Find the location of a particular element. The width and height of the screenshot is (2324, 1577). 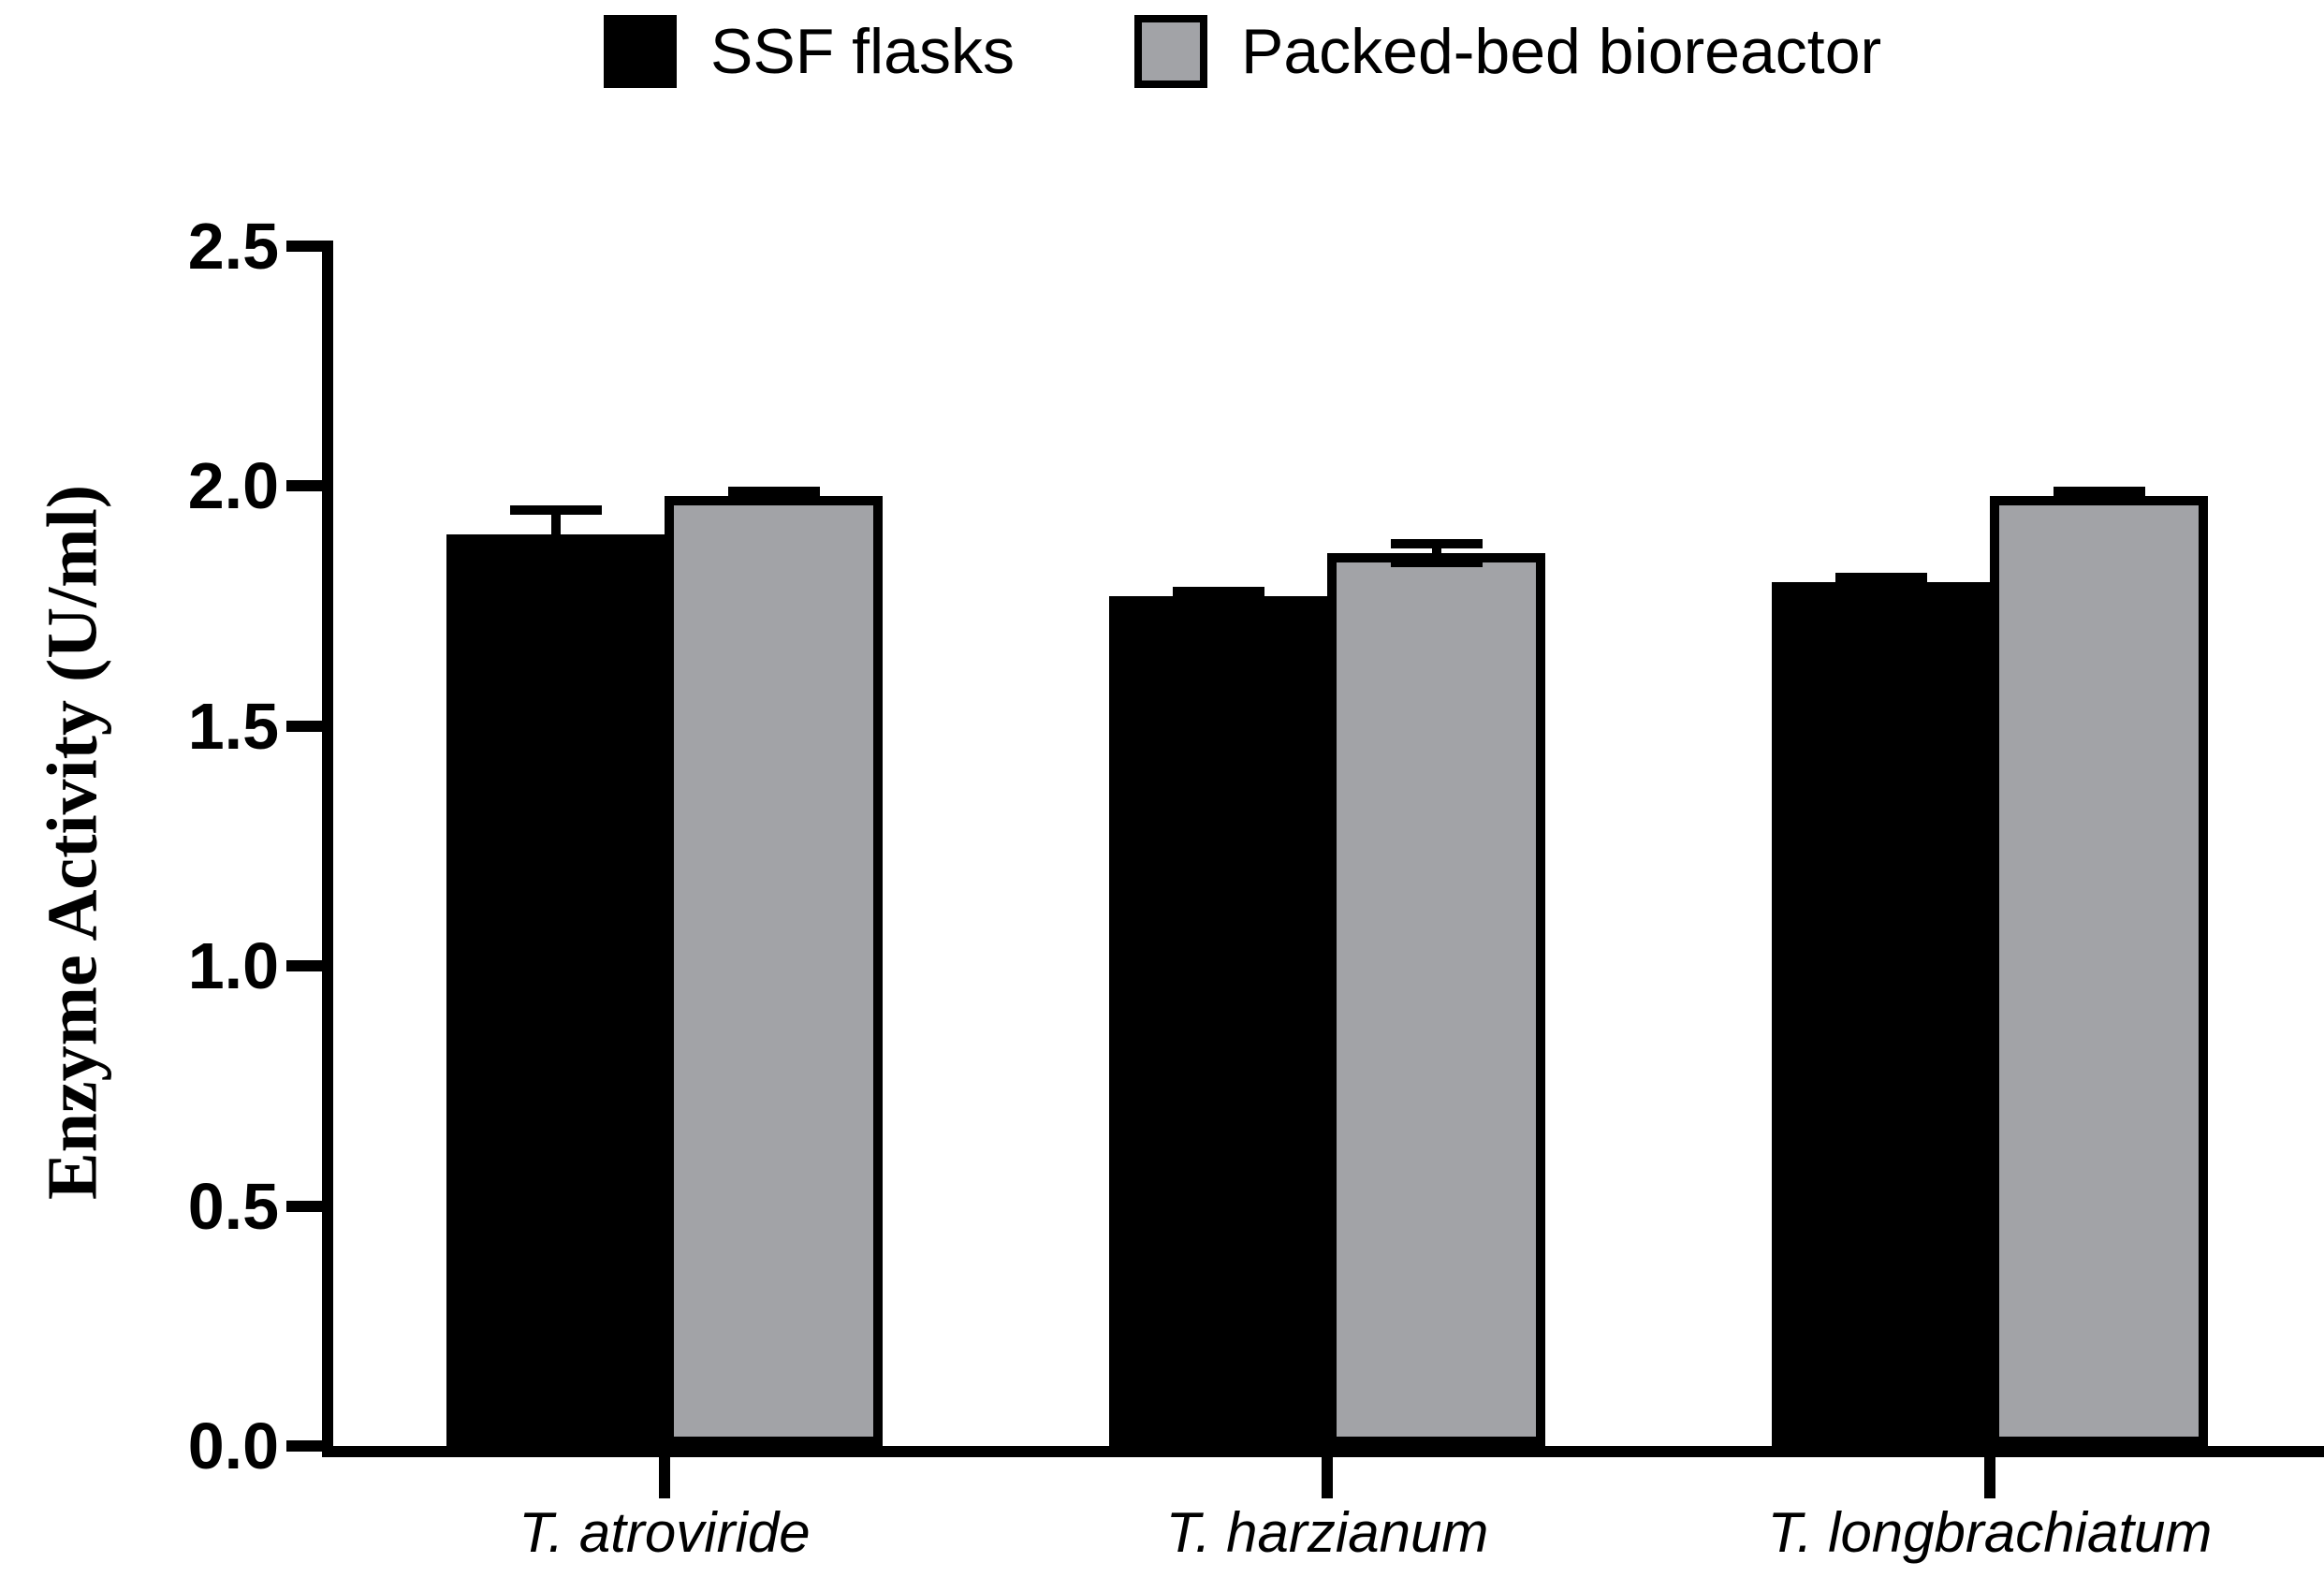

error-bar-stem-ssf-flasks-t-atroviride is located at coordinates (555, 534).